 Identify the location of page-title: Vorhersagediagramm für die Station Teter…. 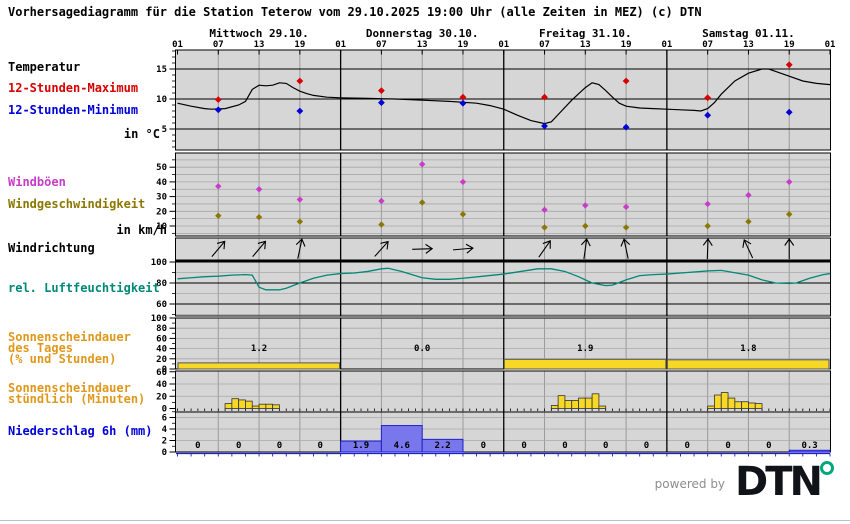
(355, 12).